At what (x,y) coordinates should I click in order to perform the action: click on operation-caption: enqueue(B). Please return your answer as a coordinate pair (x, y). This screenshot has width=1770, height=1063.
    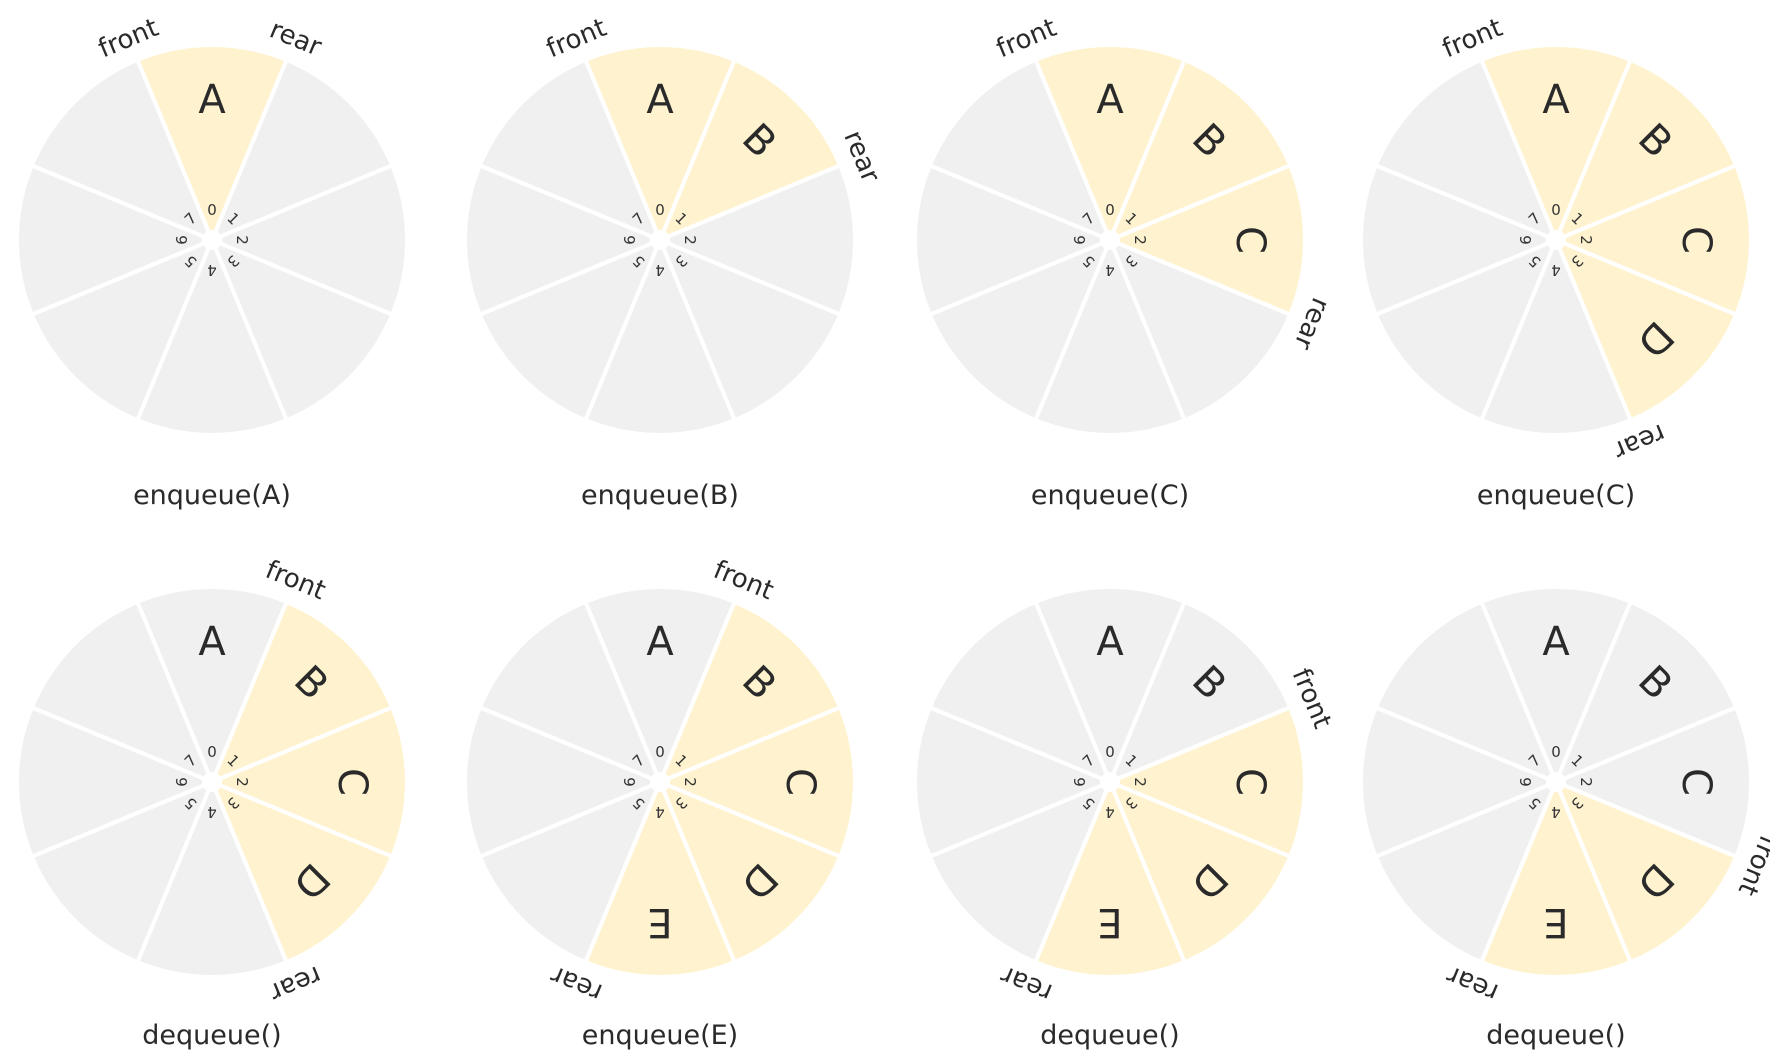
    Looking at the image, I should click on (660, 495).